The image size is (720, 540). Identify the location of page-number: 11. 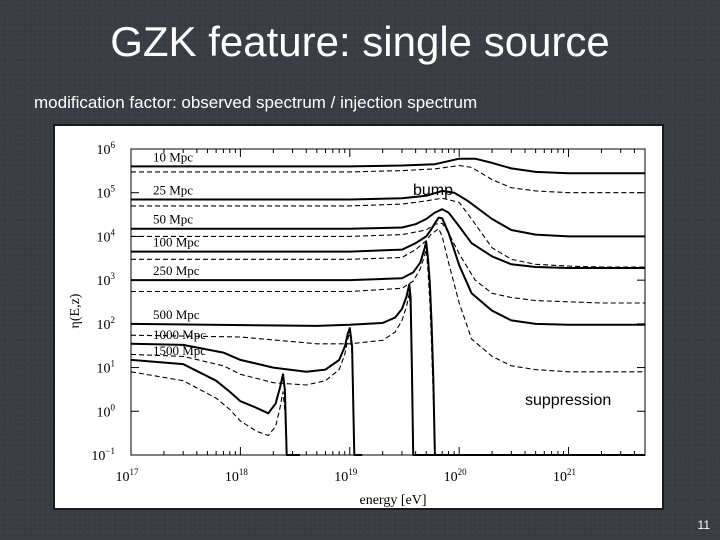
(703, 525).